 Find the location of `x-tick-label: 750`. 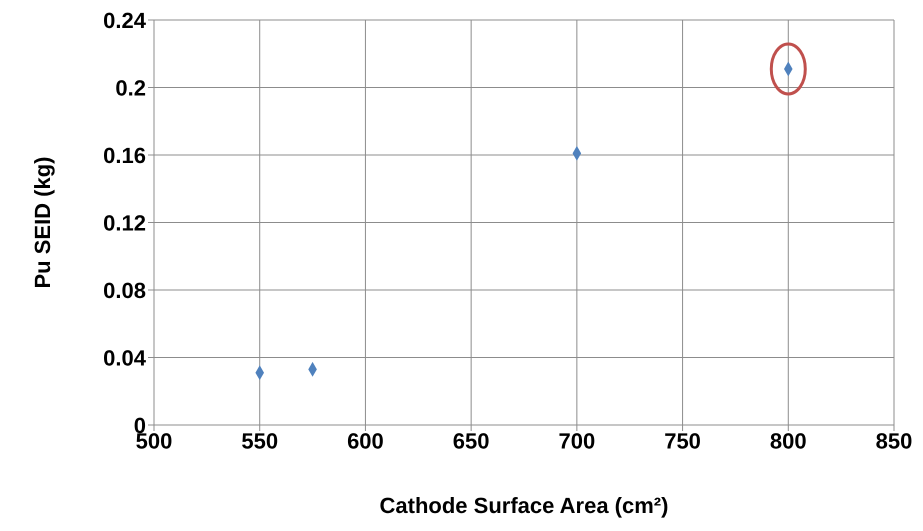

x-tick-label: 750 is located at coordinates (682, 441).